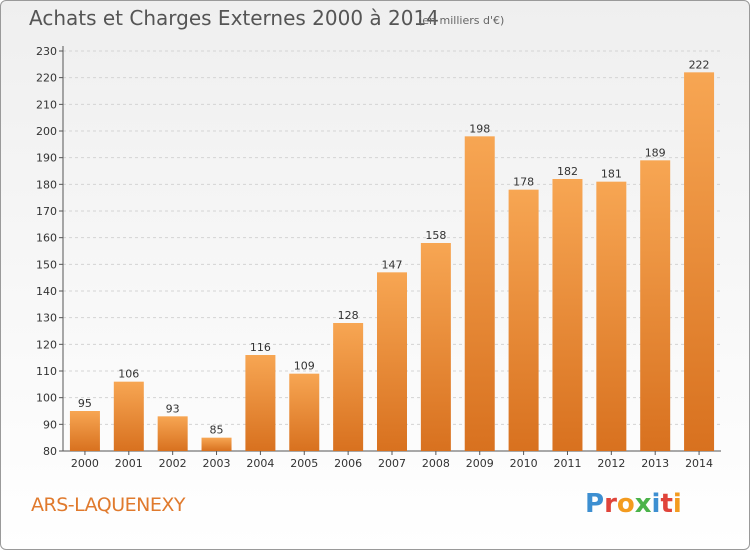 This screenshot has height=550, width=750. I want to click on value-label: 116, so click(260, 347).